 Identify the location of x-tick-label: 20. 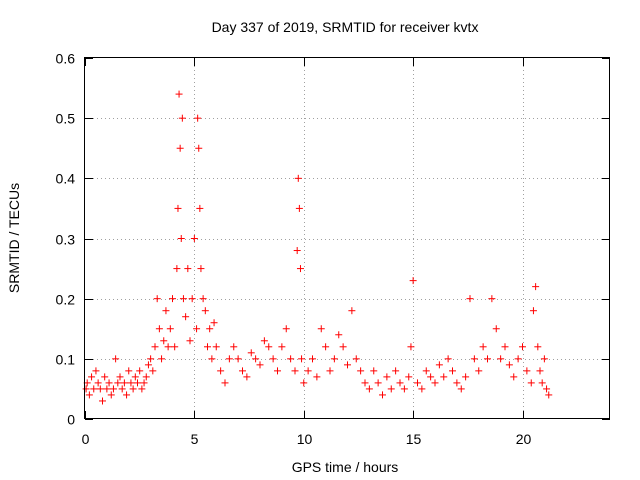
(524, 439).